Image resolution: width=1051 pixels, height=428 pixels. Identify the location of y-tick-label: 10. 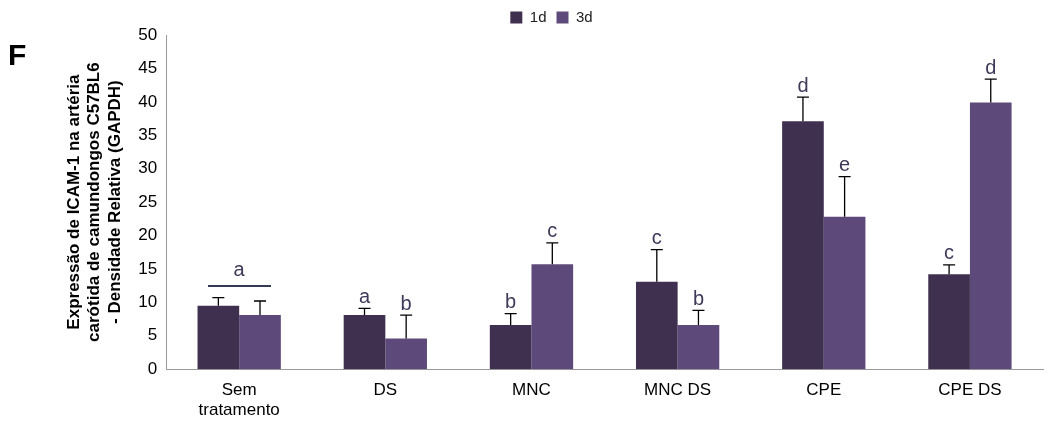
(148, 302).